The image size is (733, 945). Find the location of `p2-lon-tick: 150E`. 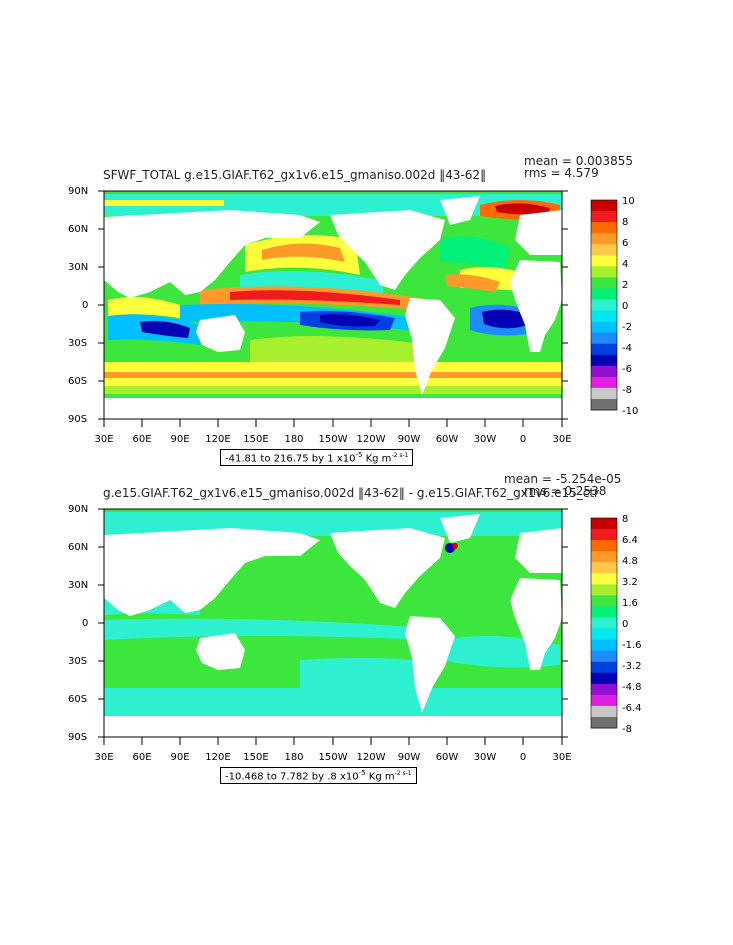

p2-lon-tick: 150E is located at coordinates (255, 757).